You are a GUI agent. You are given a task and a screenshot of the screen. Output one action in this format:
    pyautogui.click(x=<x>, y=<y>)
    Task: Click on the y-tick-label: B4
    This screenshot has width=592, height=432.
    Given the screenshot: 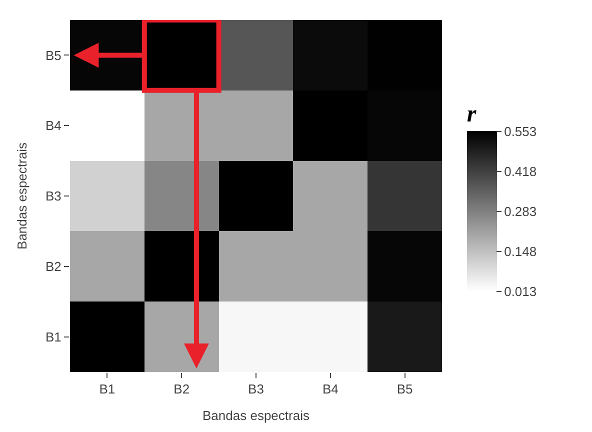 What is the action you would take?
    pyautogui.click(x=53, y=126)
    